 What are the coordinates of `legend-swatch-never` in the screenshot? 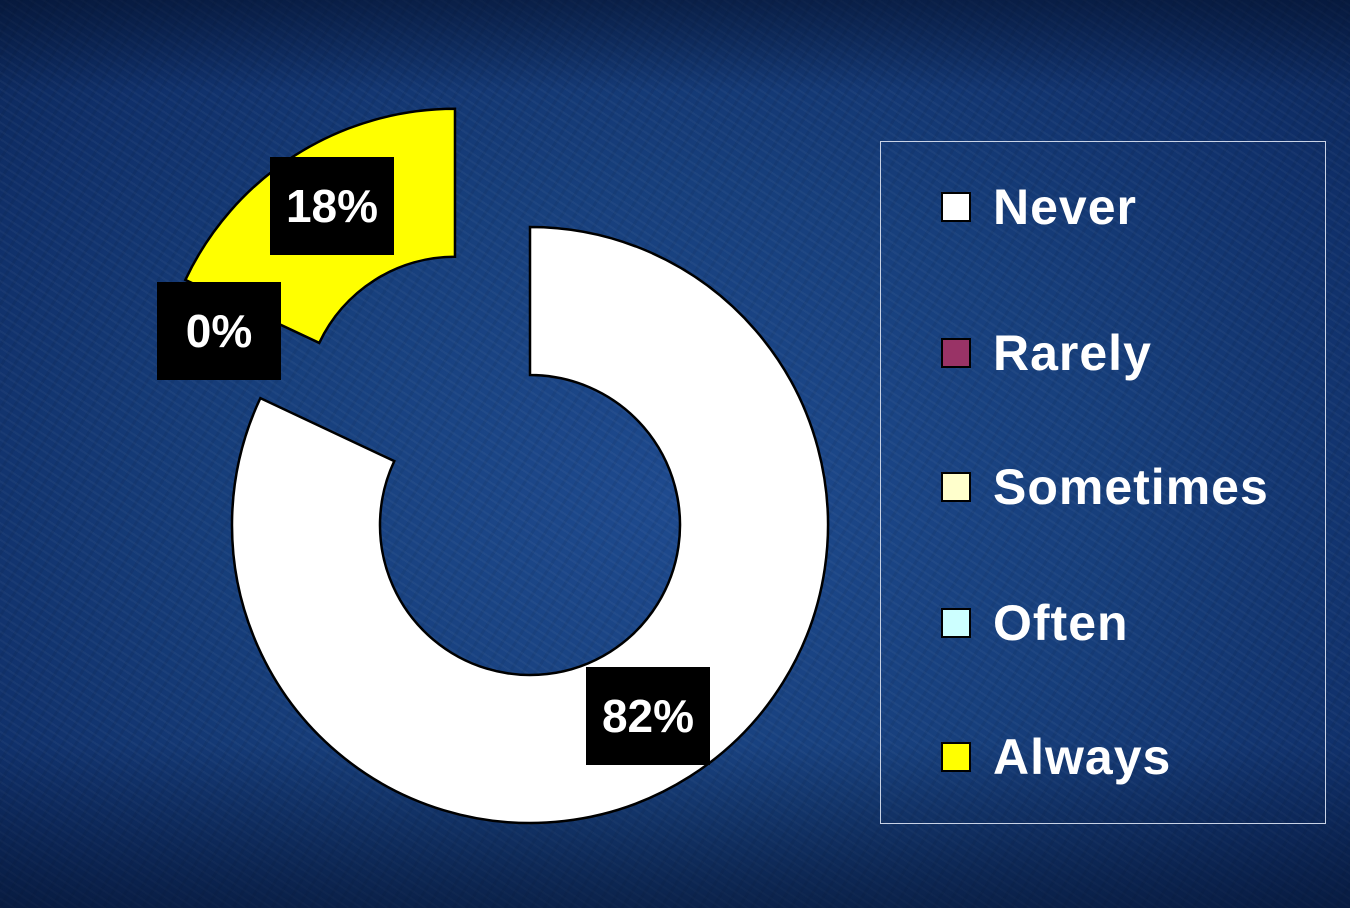 It's located at (956, 207).